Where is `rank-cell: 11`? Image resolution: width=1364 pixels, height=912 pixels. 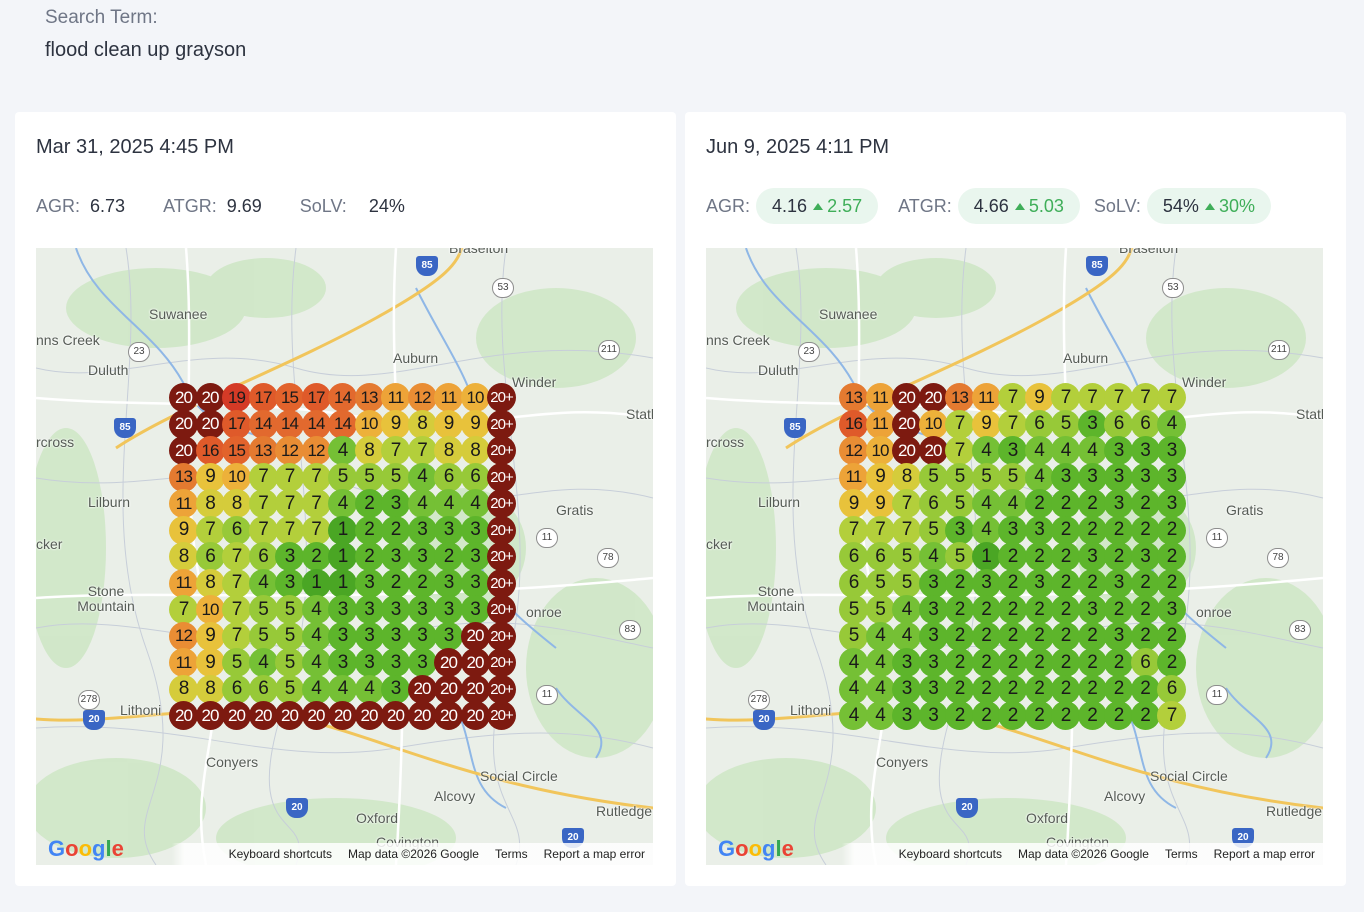 rank-cell: 11 is located at coordinates (880, 397).